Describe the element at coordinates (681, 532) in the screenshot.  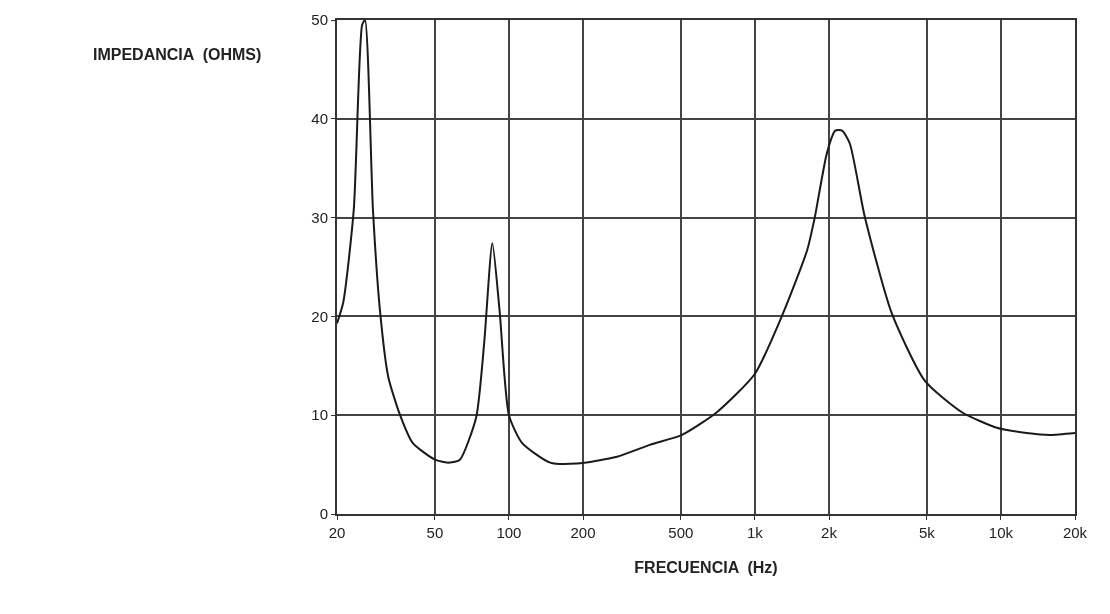
I see `x-tick-label: 500` at that location.